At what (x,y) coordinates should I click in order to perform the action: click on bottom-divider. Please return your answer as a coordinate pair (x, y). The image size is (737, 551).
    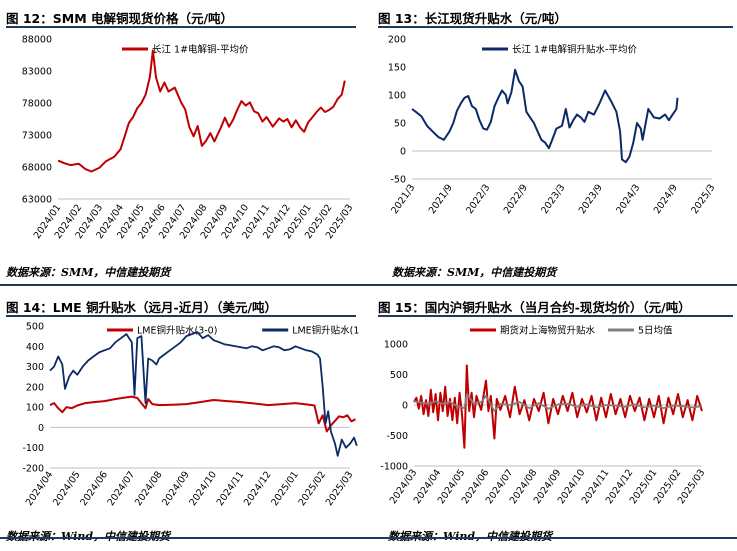
    Looking at the image, I should click on (368, 538).